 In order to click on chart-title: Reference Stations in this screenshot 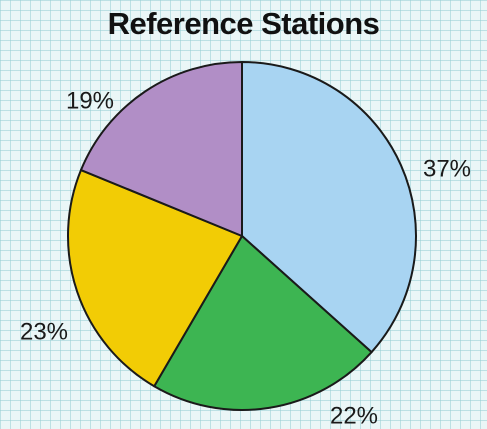, I will do `click(243, 23)`.